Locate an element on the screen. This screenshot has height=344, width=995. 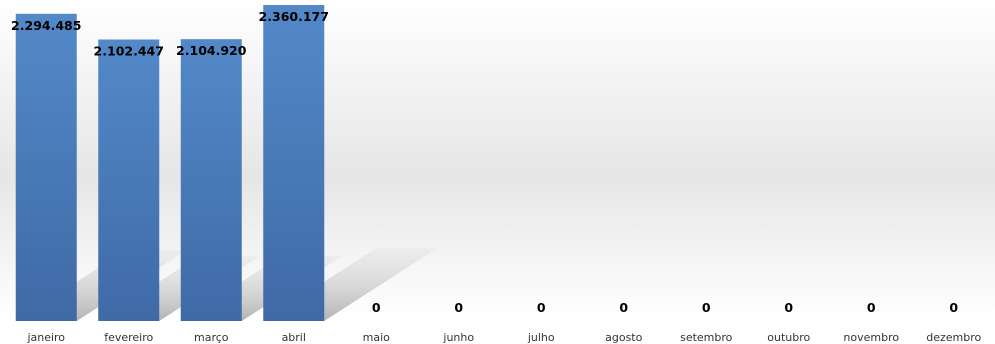
data-label: 2.294.485 is located at coordinates (46, 25).